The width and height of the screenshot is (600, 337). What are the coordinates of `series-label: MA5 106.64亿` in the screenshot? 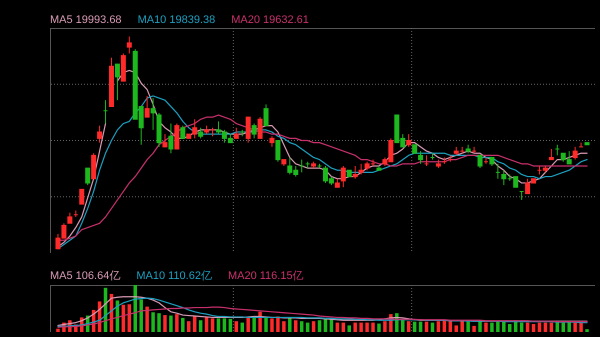 It's located at (85, 276).